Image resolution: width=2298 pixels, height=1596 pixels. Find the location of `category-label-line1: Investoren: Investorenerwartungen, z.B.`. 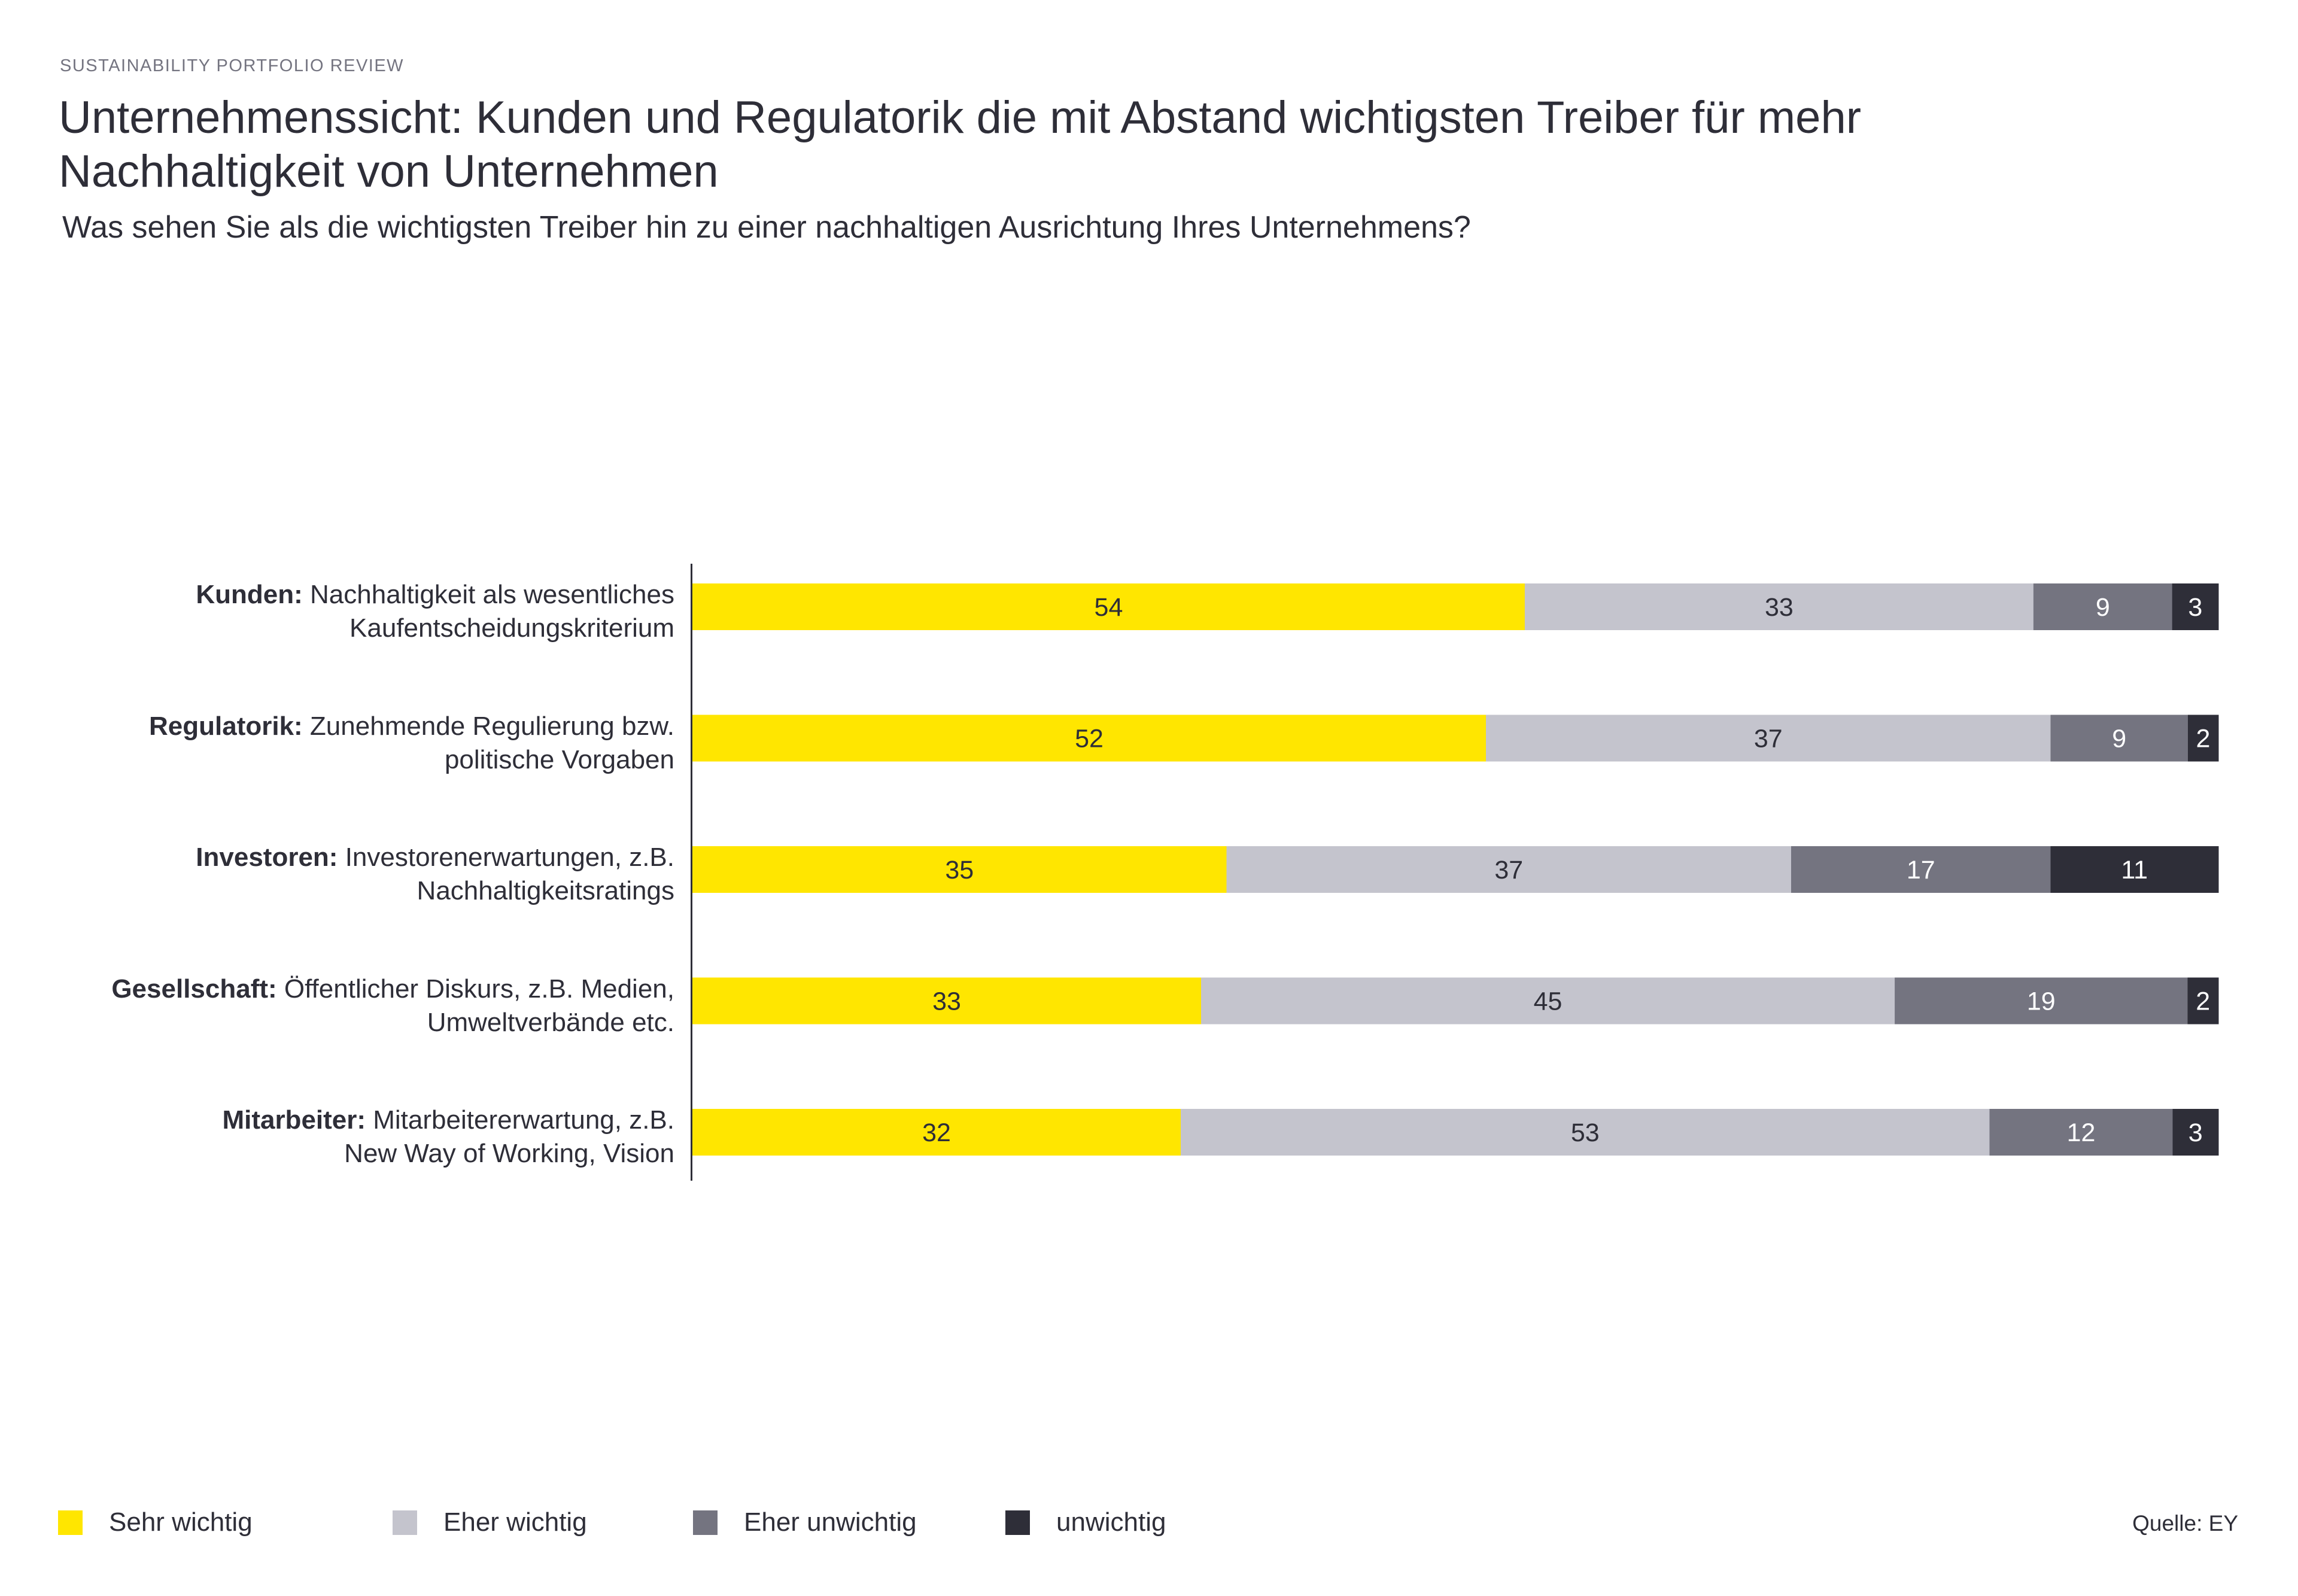

category-label-line1: Investoren: Investorenerwartungen, z.B. is located at coordinates (345, 857).